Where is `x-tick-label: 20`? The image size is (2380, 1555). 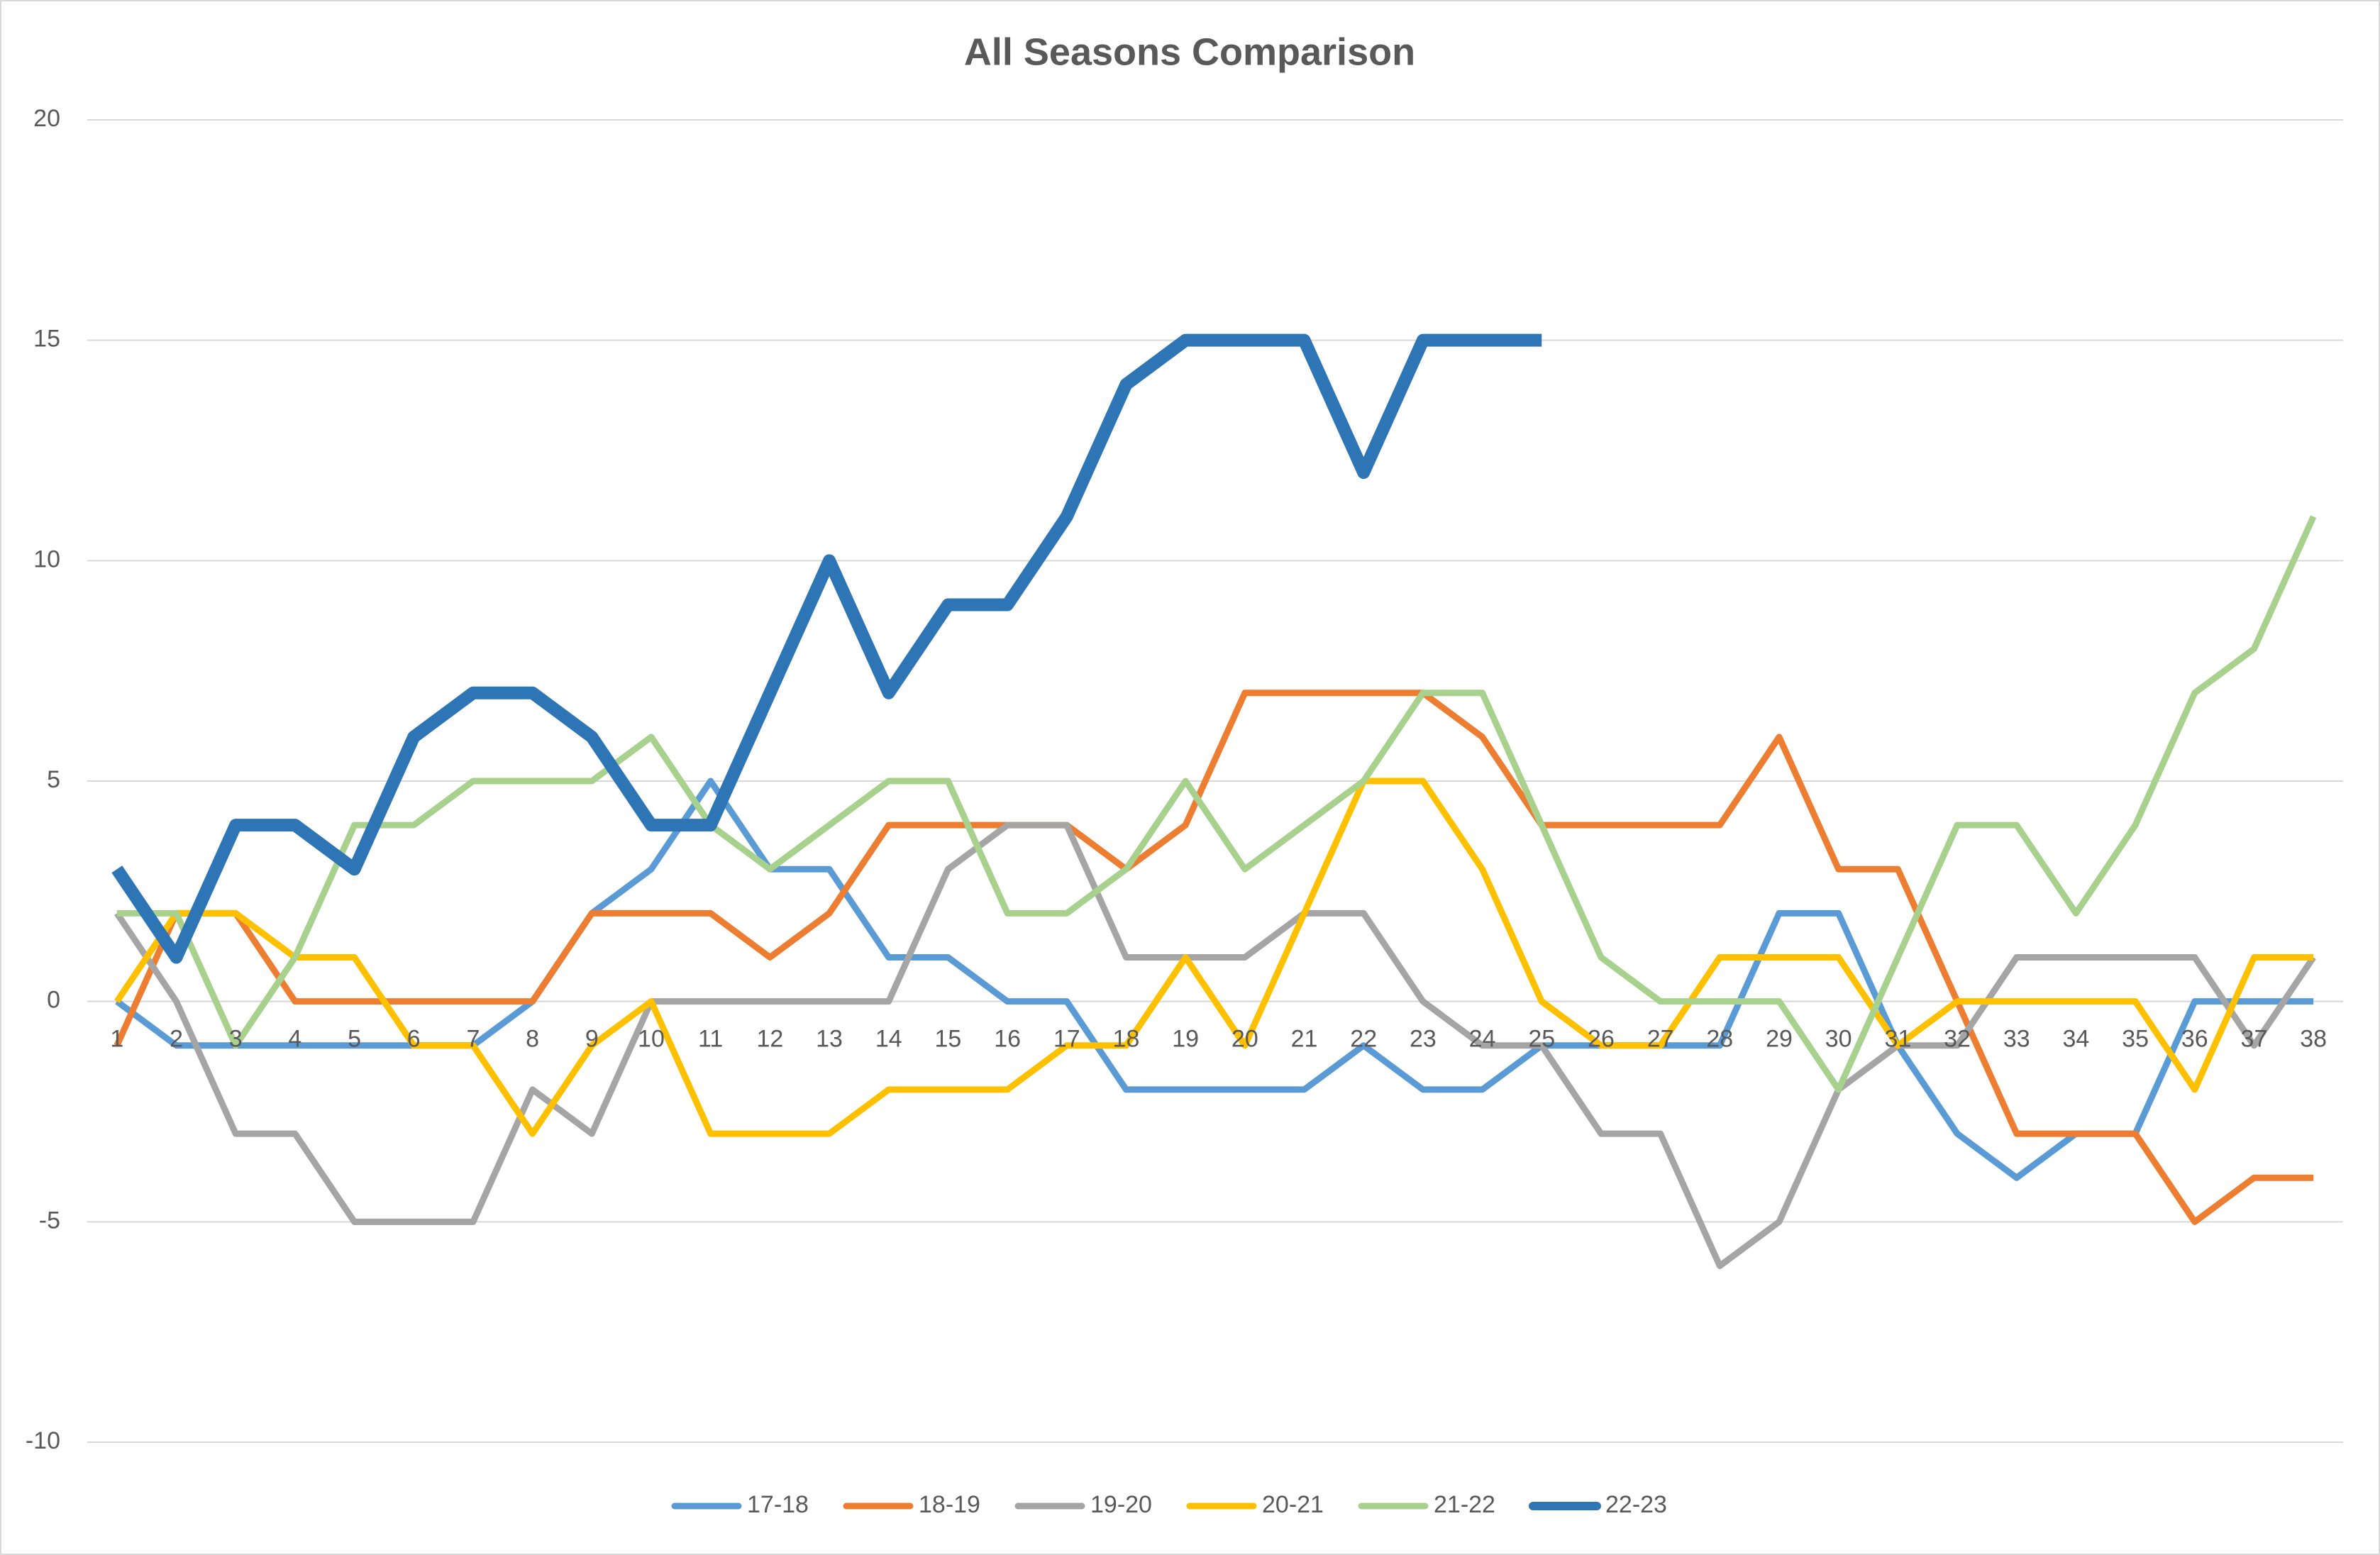 x-tick-label: 20 is located at coordinates (1245, 1039).